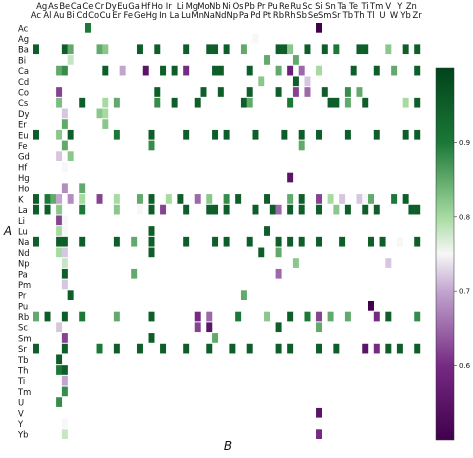  Describe the element at coordinates (24, 392) in the screenshot. I see `y-tick-label: Tm` at that location.